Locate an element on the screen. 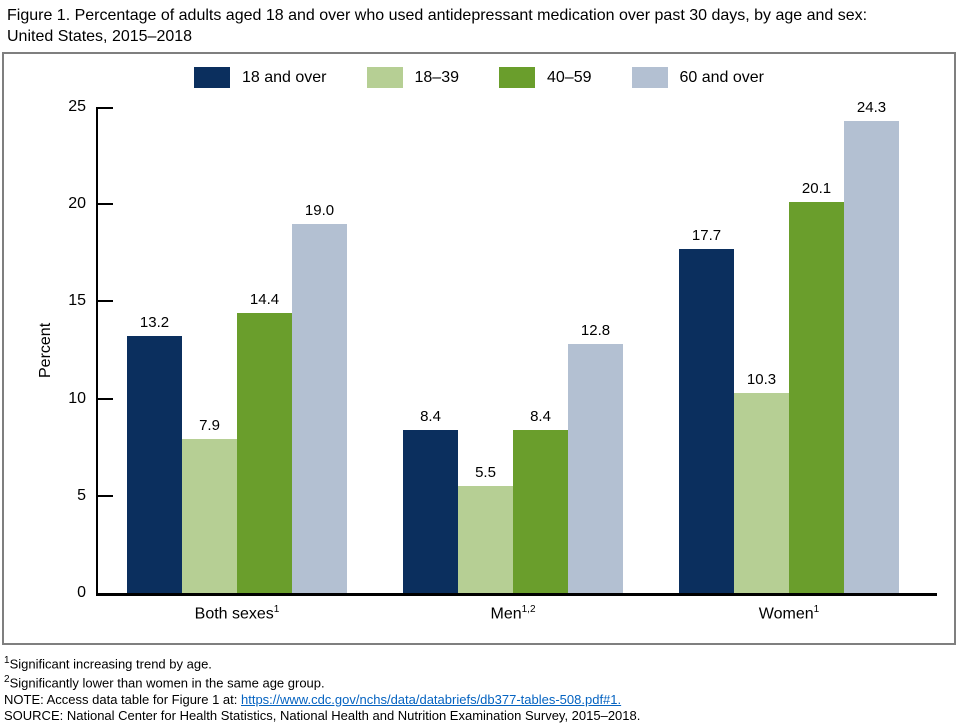 The width and height of the screenshot is (960, 724). y-axis-tick-label: 15 is located at coordinates (77, 301).